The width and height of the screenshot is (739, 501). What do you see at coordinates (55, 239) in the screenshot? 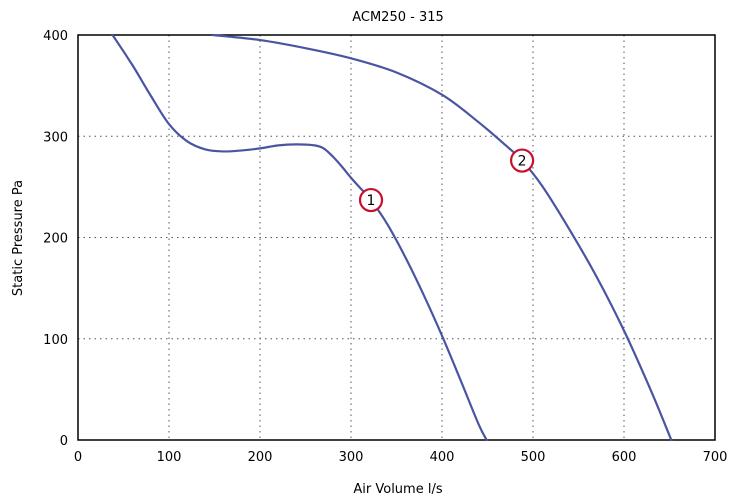
I see `y-tick-label-2: 200` at bounding box center [55, 239].